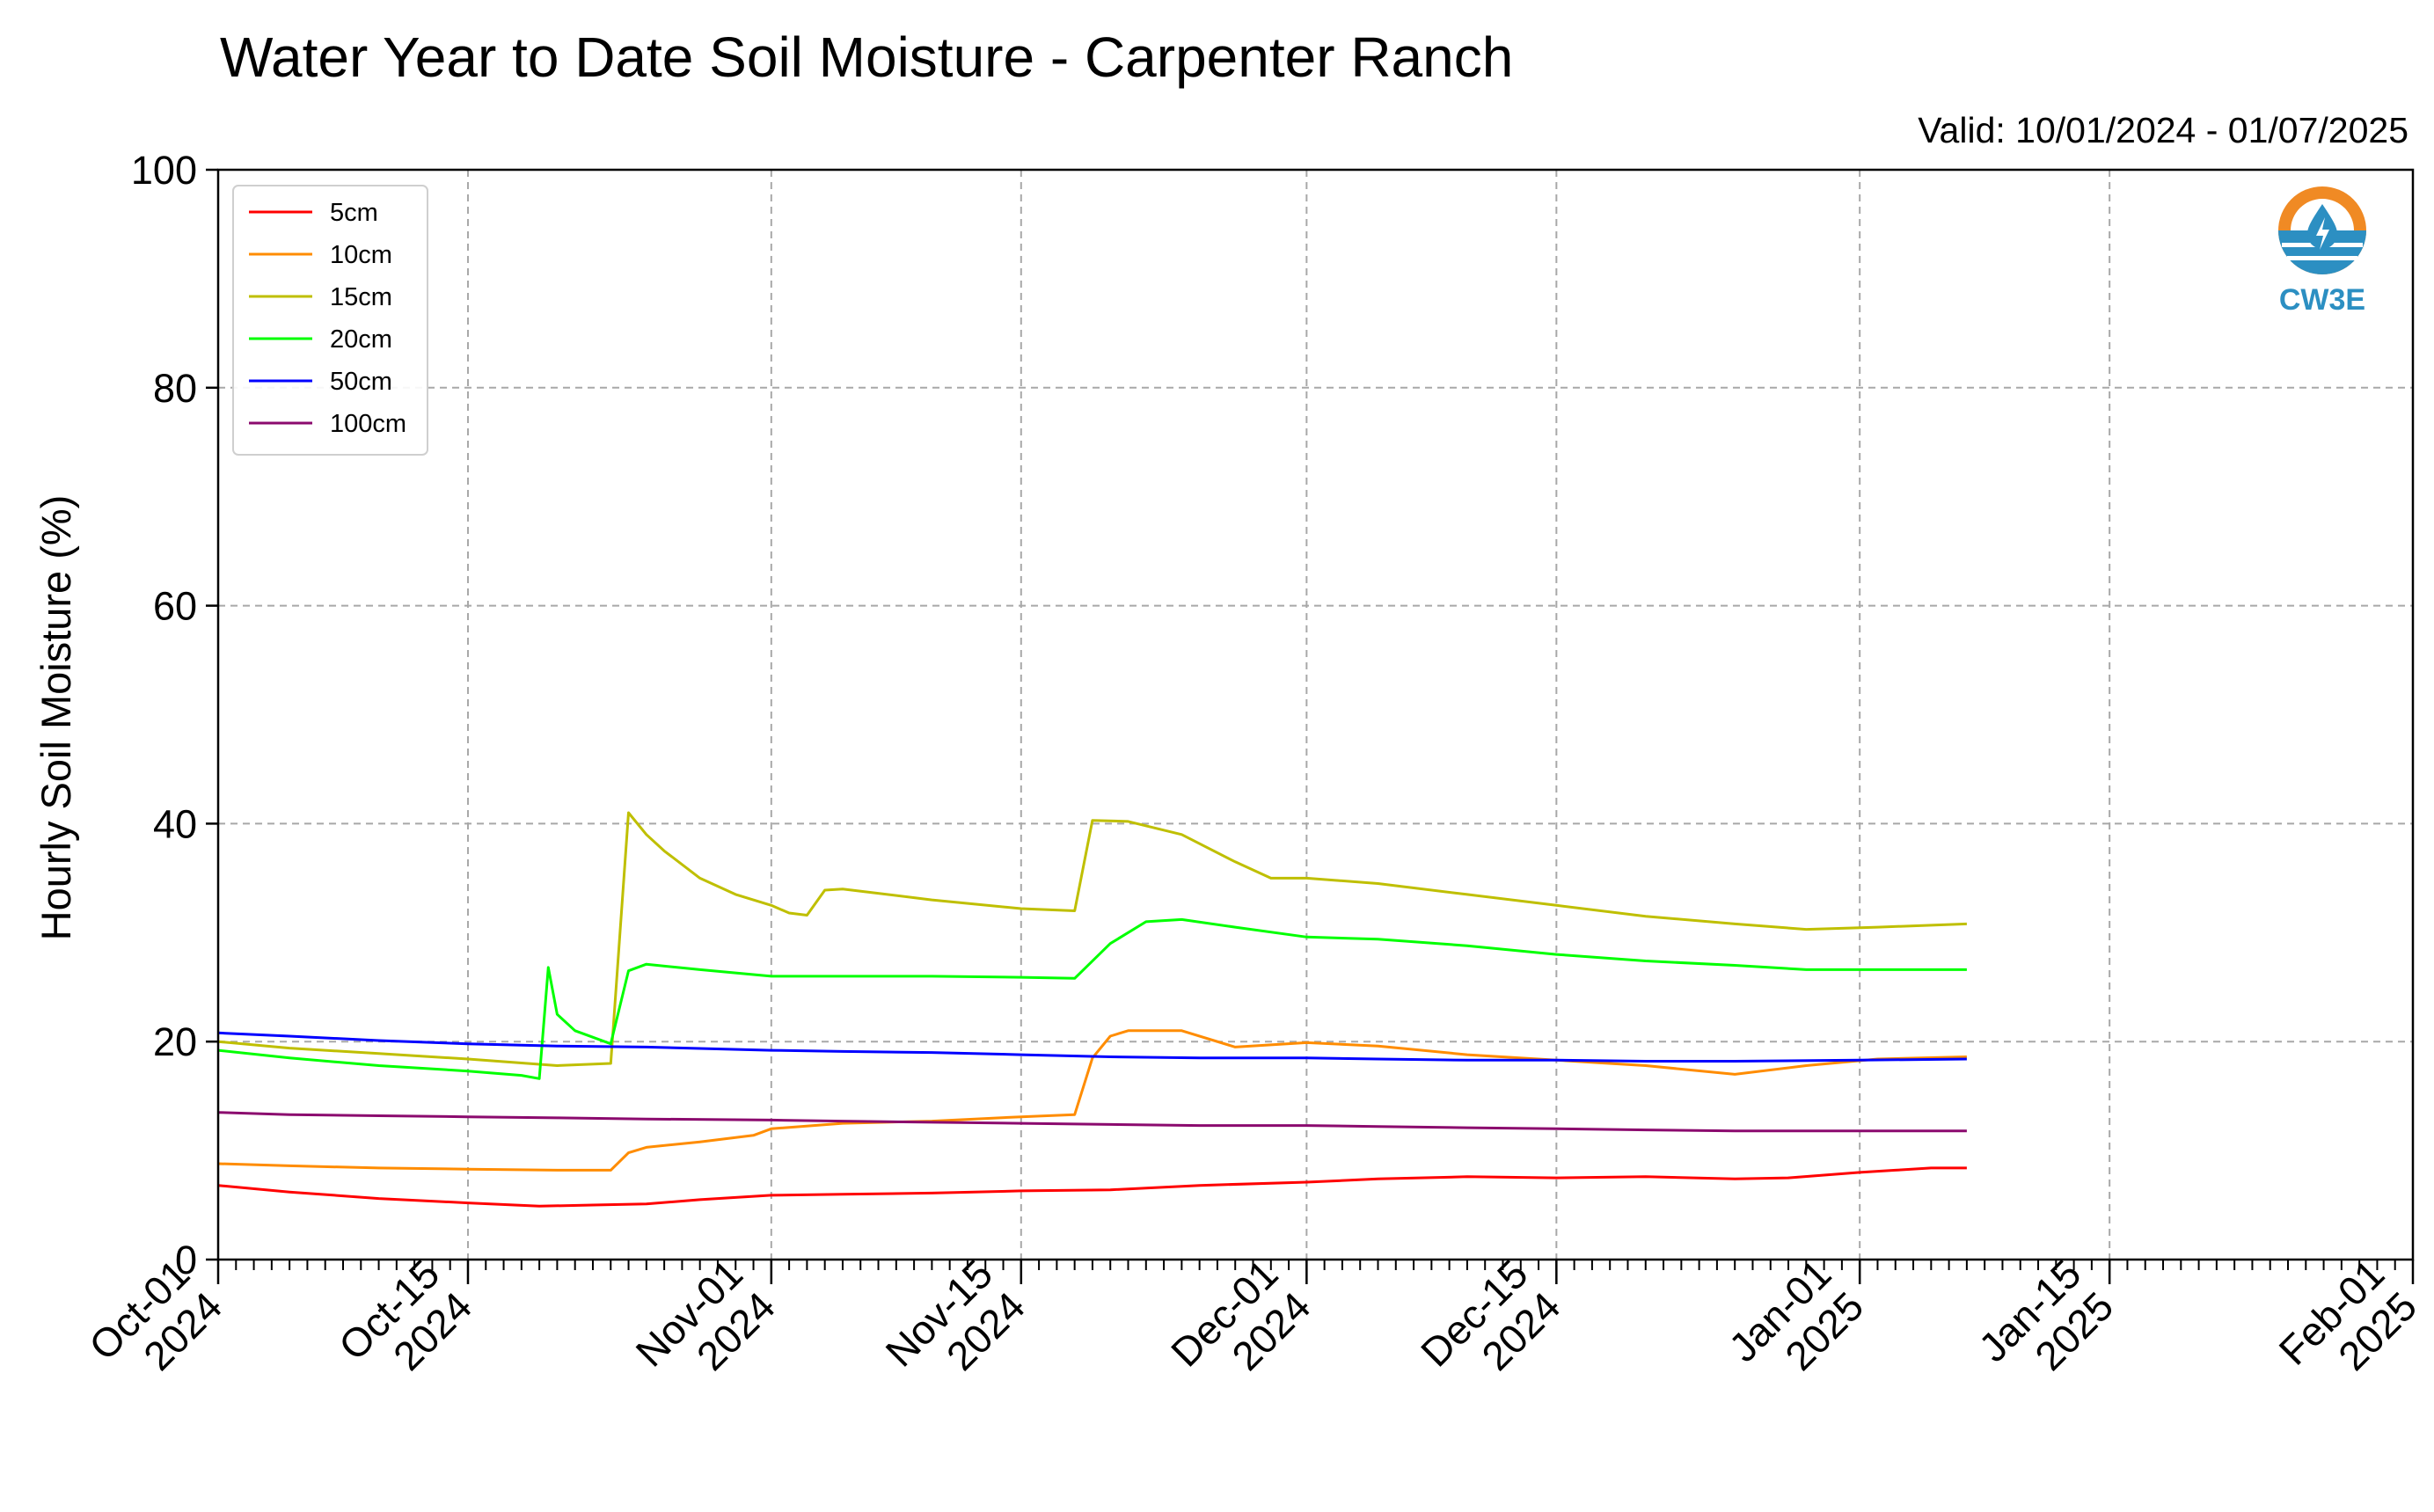 The image size is (2434, 1512). What do you see at coordinates (354, 213) in the screenshot?
I see `legend-label: 5cm` at bounding box center [354, 213].